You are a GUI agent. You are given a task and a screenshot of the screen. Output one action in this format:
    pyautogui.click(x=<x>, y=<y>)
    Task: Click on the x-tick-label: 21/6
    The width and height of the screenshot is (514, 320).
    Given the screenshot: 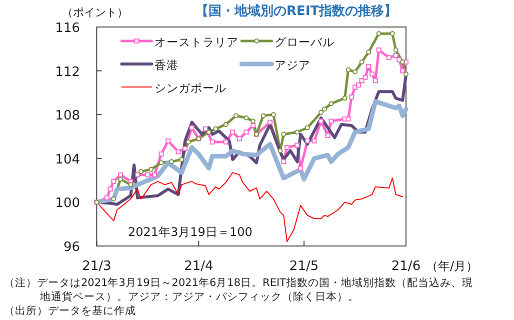 What is the action you would take?
    pyautogui.click(x=406, y=266)
    